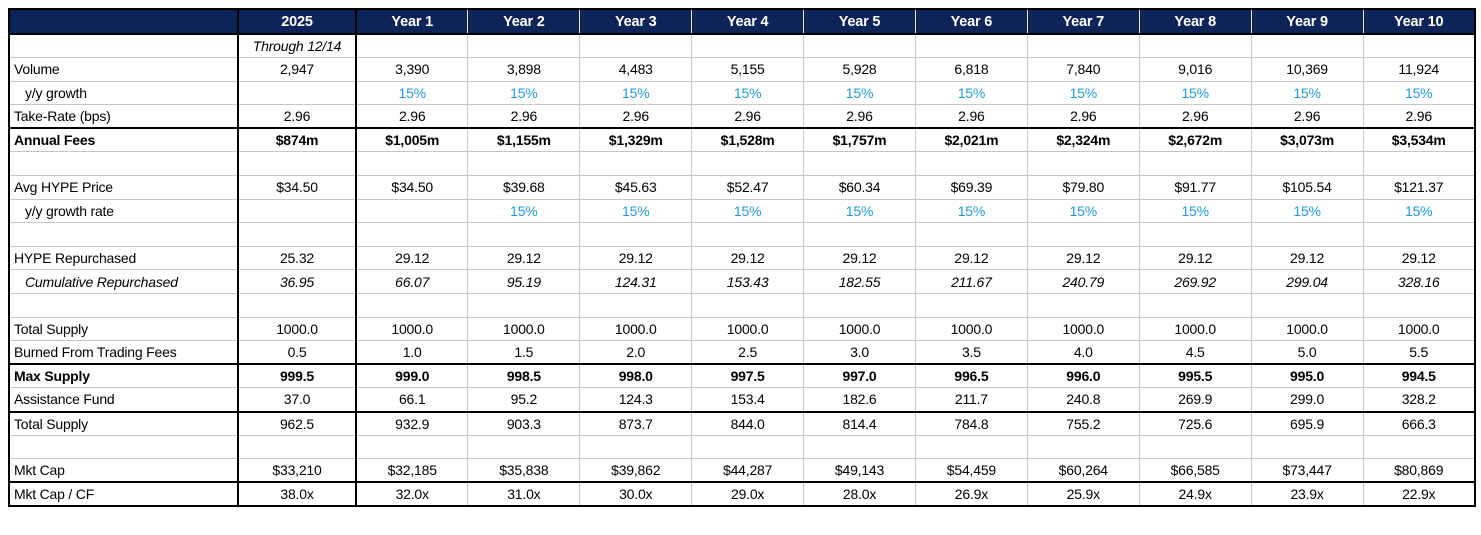 This screenshot has height=535, width=1481. What do you see at coordinates (297, 399) in the screenshot?
I see `cell: 37.0` at bounding box center [297, 399].